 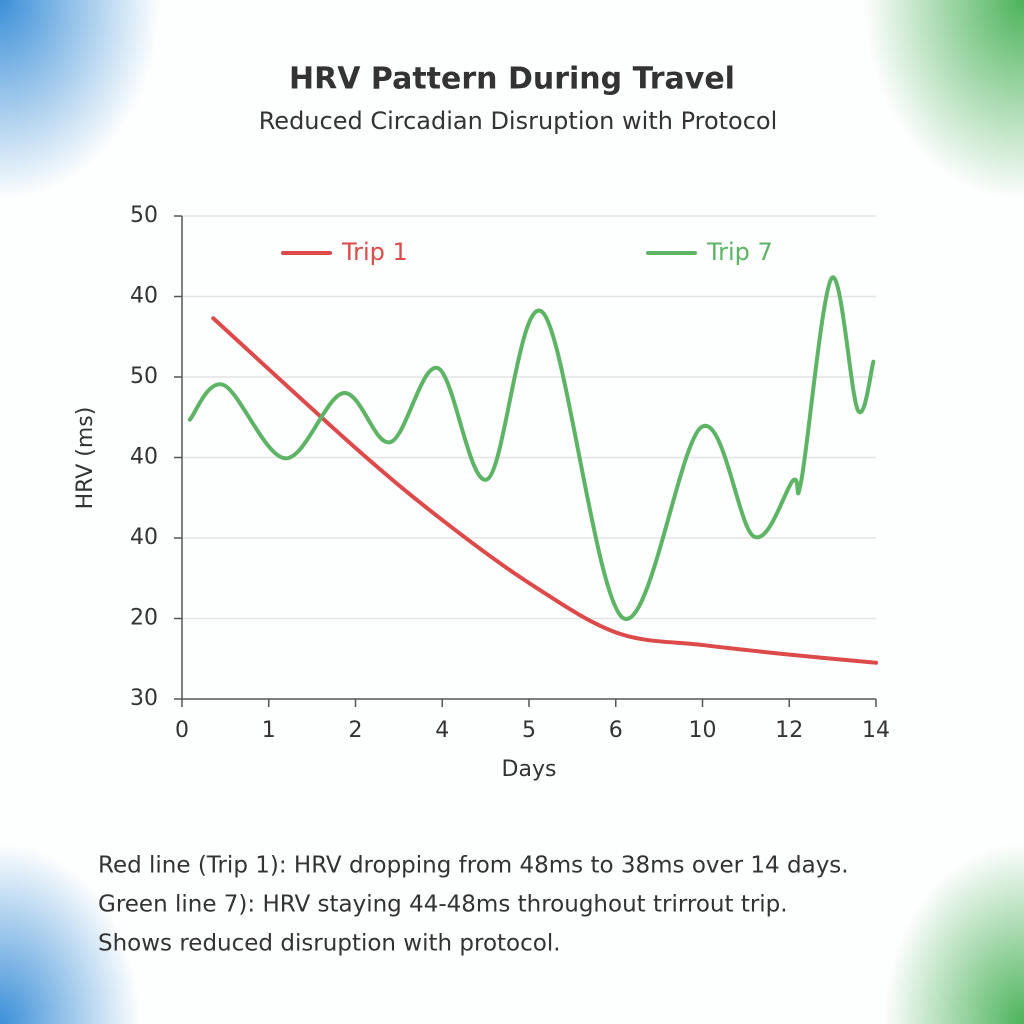 I want to click on legend-label: Trip 7, so click(x=739, y=252).